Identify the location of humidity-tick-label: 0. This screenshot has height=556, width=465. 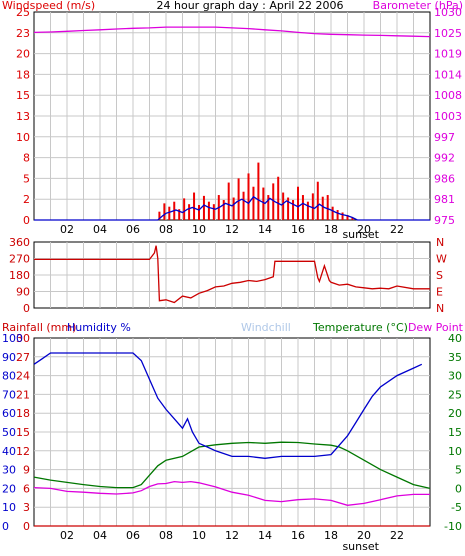
(5, 526).